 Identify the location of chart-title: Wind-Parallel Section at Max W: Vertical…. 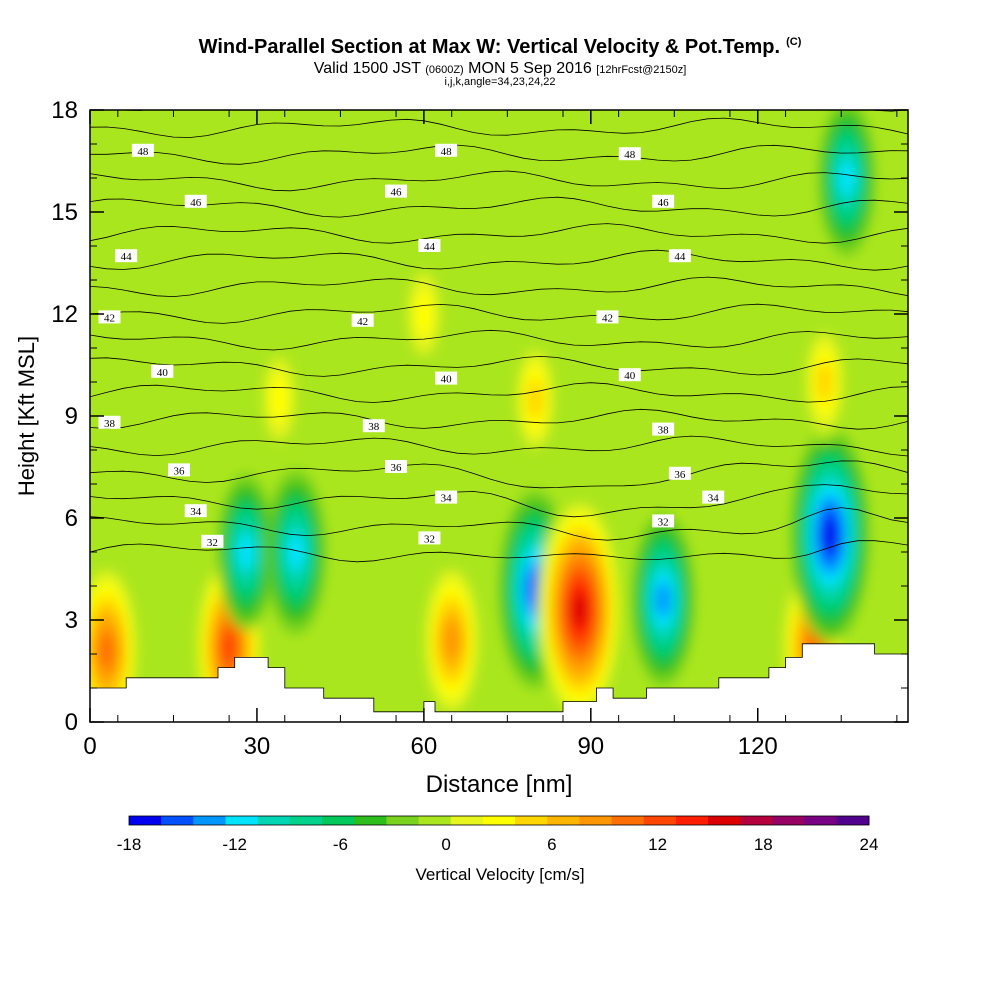
(500, 47).